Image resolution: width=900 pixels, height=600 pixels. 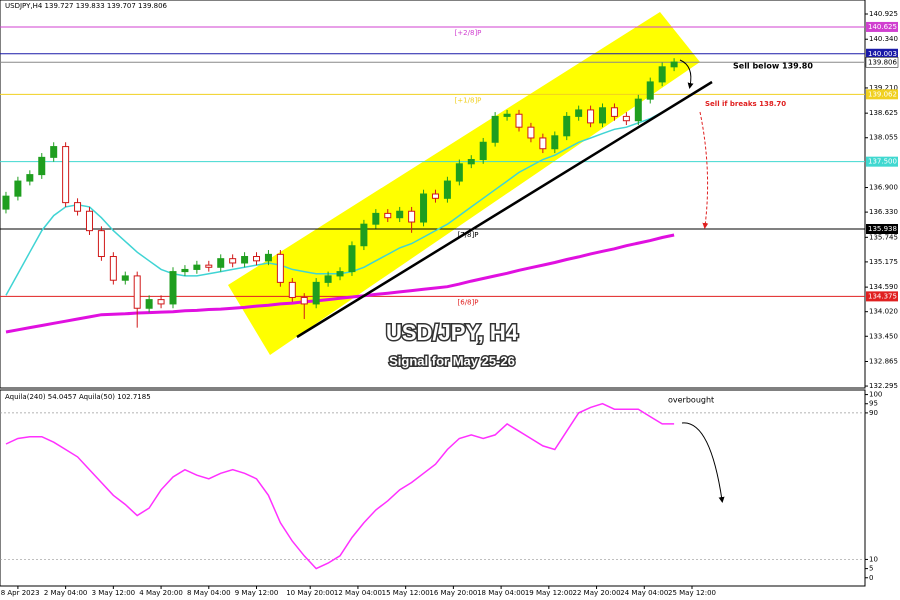 What do you see at coordinates (773, 66) in the screenshot?
I see `annotation: Sell below 139.80` at bounding box center [773, 66].